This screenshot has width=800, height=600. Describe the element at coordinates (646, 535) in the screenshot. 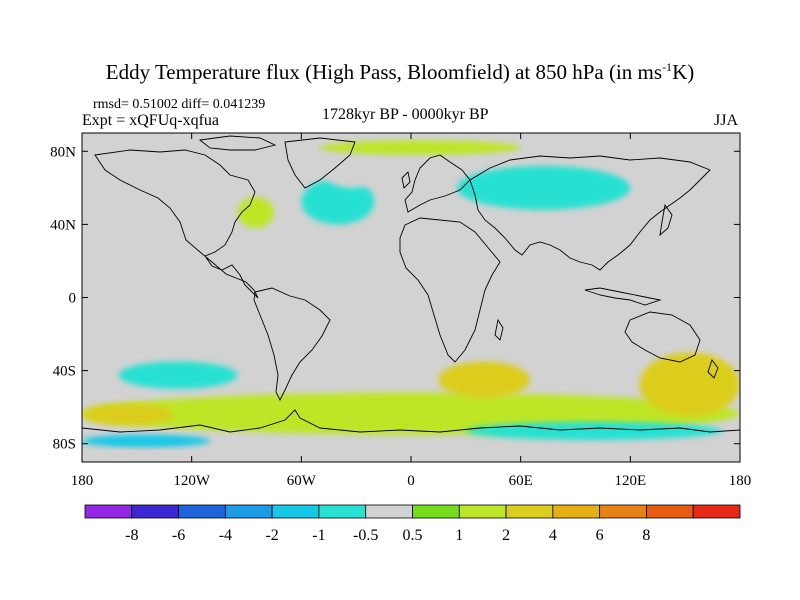

I see `colorbar-label: 8` at that location.